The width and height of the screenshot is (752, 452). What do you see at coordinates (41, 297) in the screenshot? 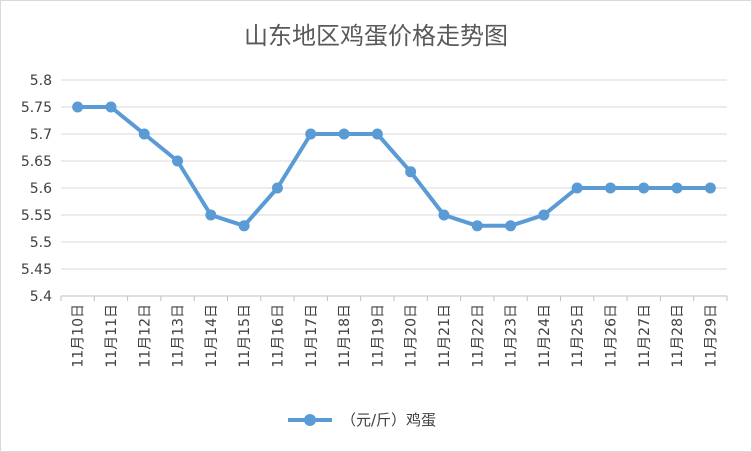
I see `y-tick-label: 5.4` at bounding box center [41, 297].